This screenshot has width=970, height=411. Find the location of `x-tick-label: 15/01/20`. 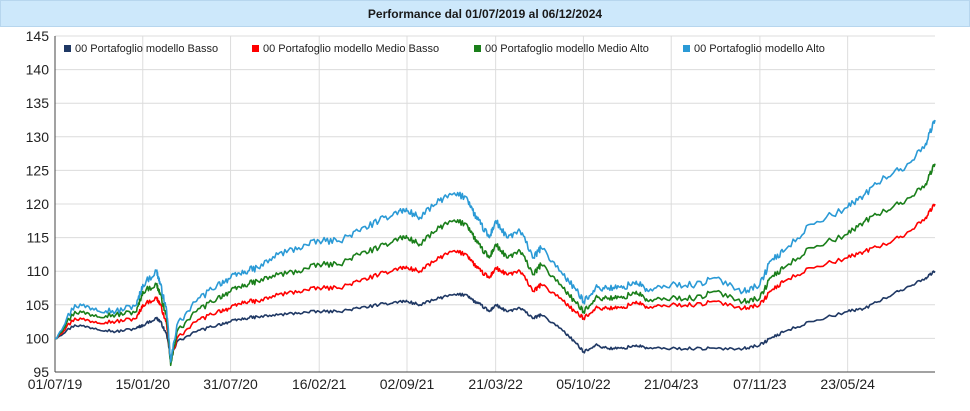

x-tick-label: 15/01/20 is located at coordinates (143, 384).